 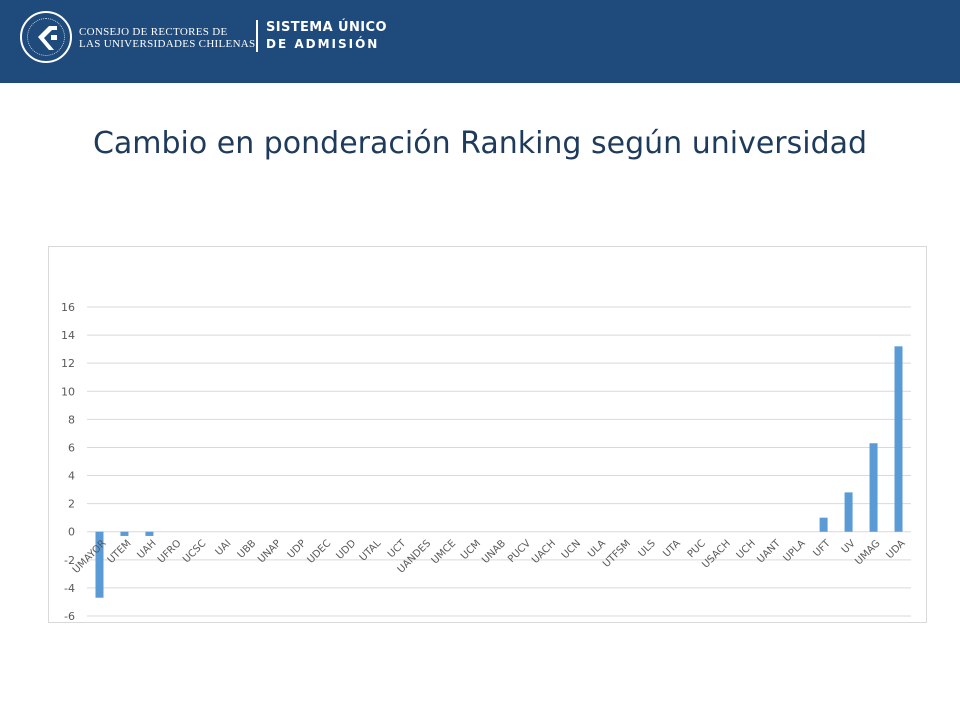 What do you see at coordinates (167, 44) in the screenshot?
I see `org-name-line-2: LAS UNIVERSIDADES CHILENAS` at bounding box center [167, 44].